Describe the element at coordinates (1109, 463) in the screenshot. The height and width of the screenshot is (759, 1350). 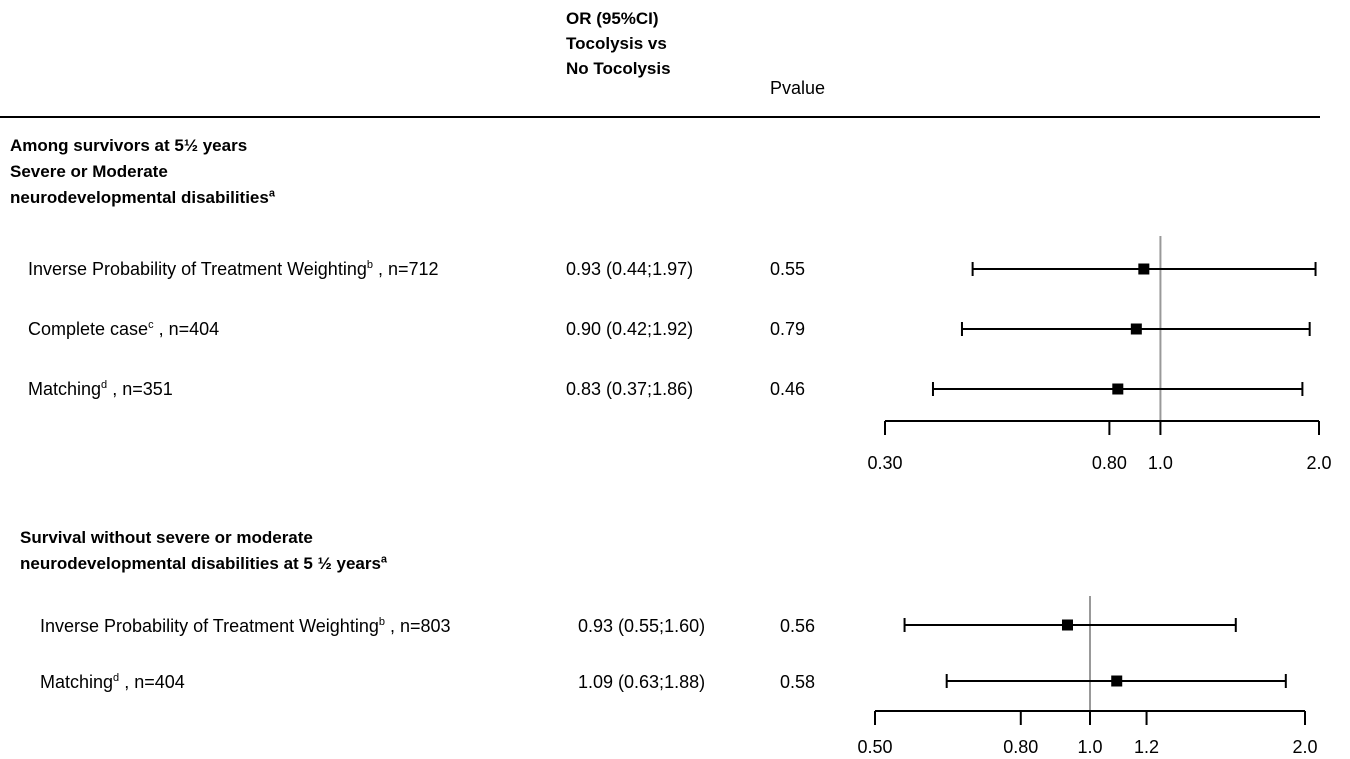
I see `plot1-tick-label: 0.80` at that location.